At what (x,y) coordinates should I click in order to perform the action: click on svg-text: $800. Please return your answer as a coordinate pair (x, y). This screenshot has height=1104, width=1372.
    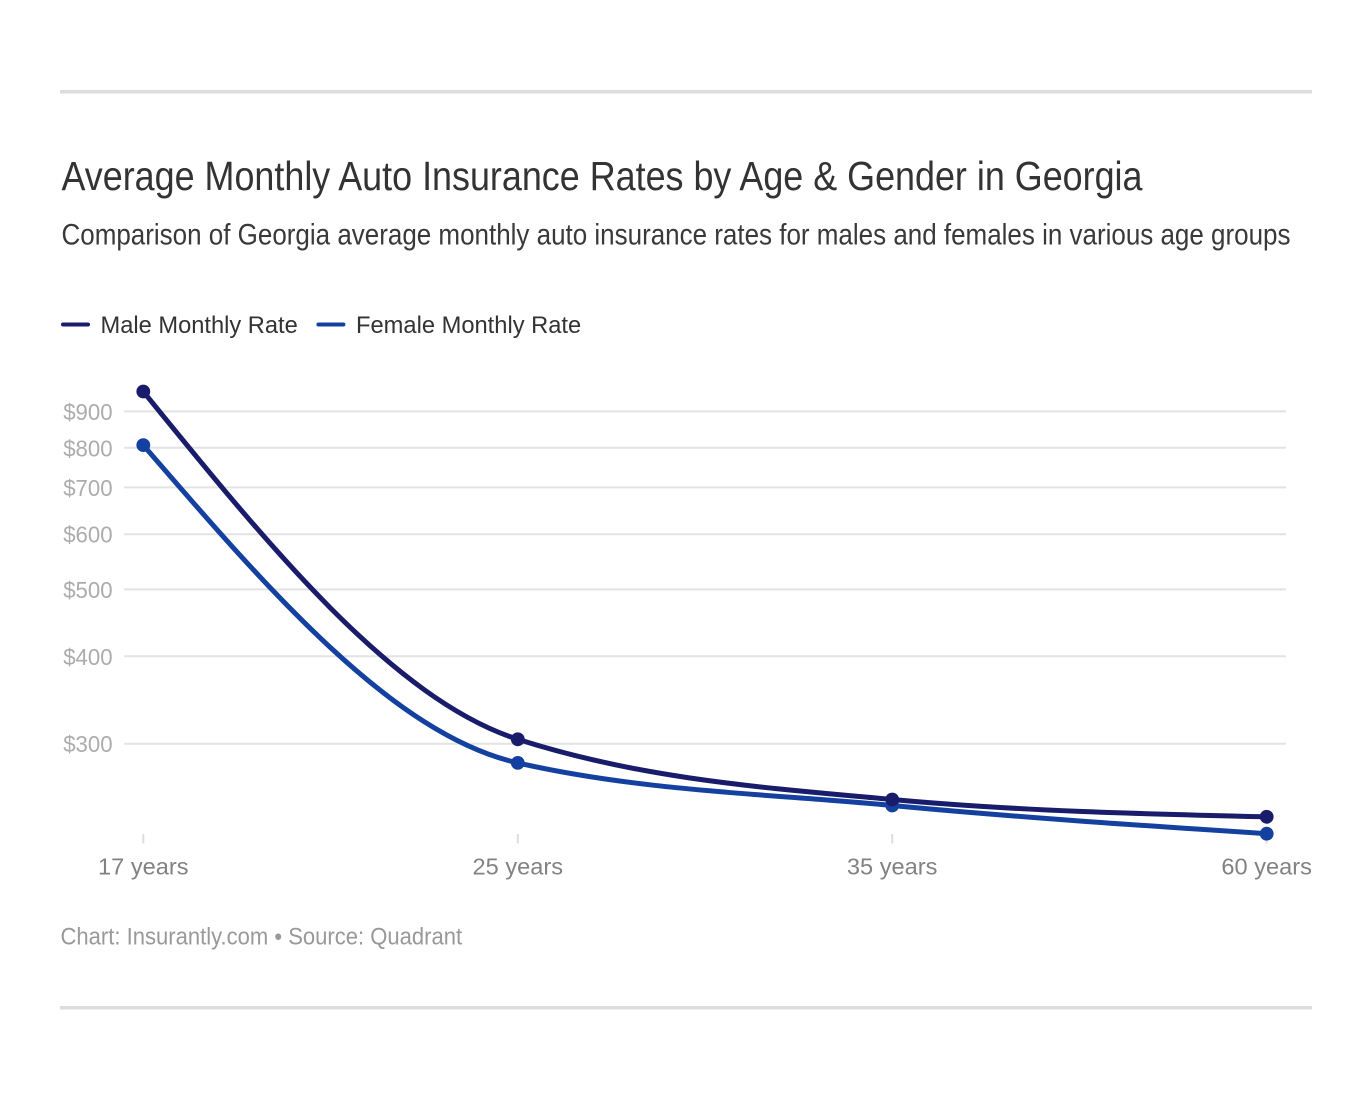
    Looking at the image, I should click on (87, 448).